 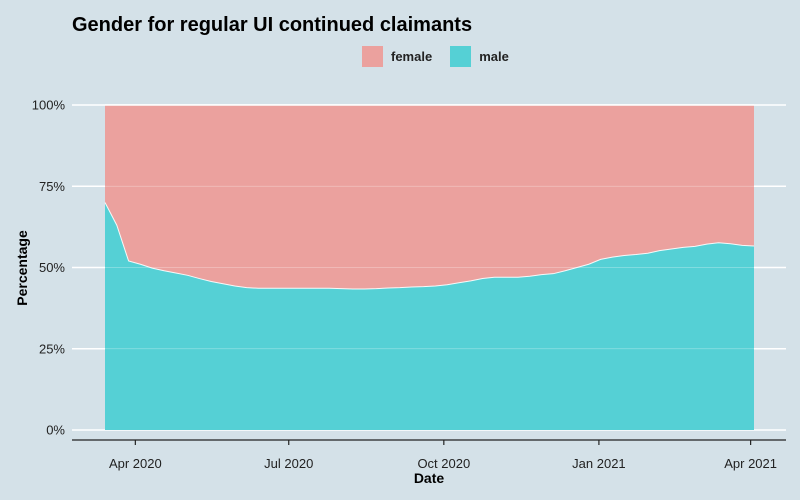 What do you see at coordinates (461, 56) in the screenshot?
I see `legend-swatch-male` at bounding box center [461, 56].